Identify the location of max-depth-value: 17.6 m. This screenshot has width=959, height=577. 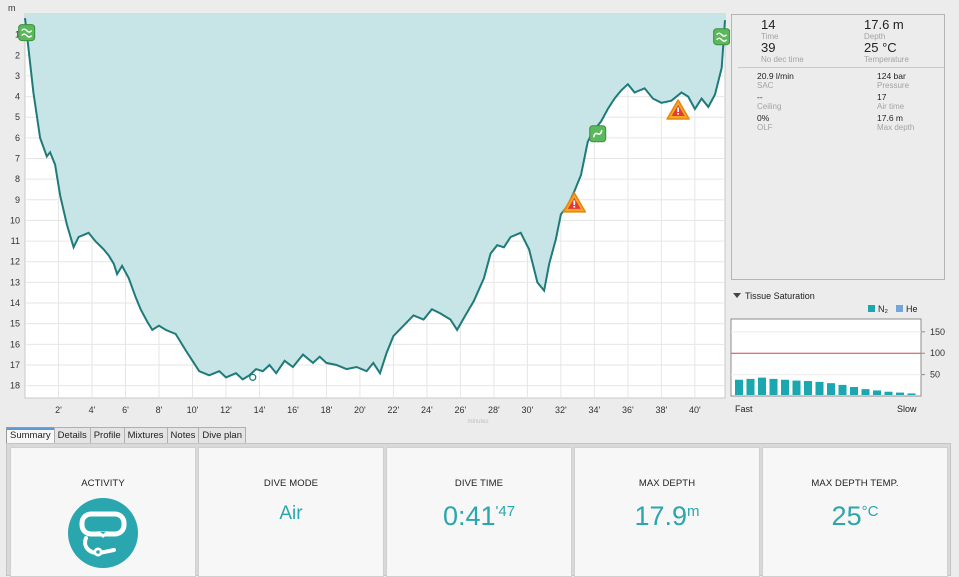
(890, 118).